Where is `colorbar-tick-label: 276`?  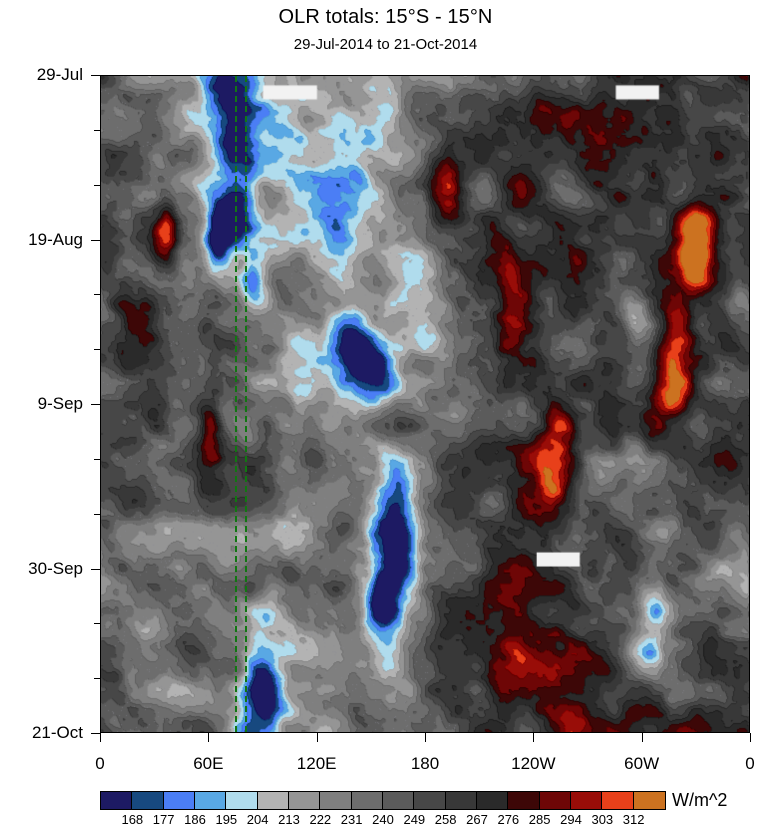 colorbar-tick-label: 276 is located at coordinates (508, 819).